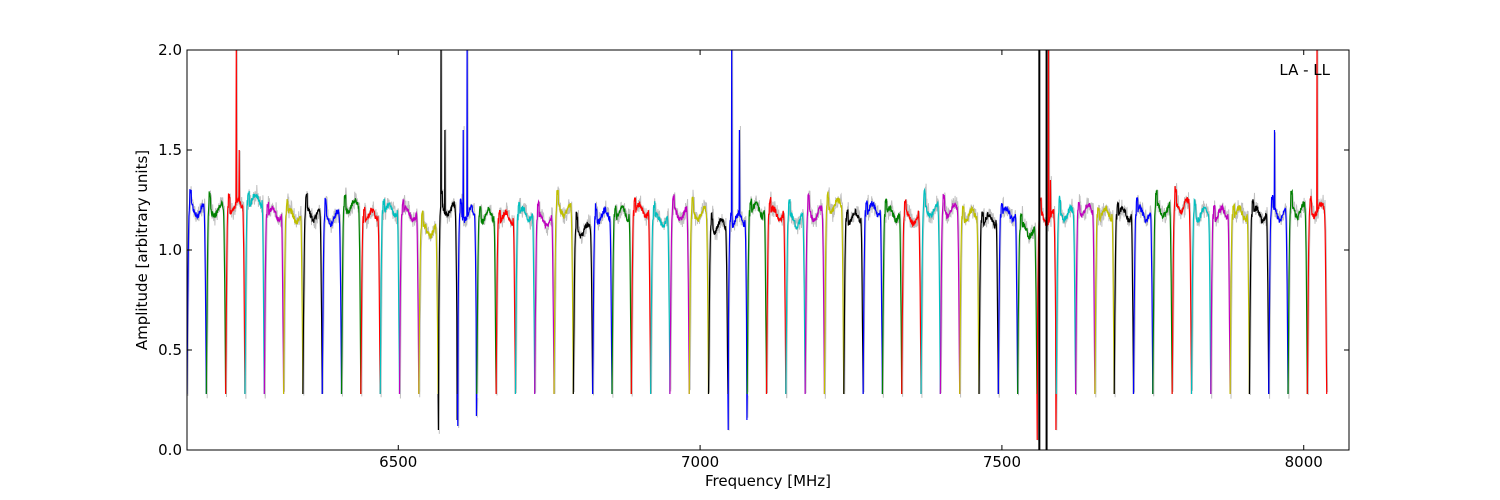 The width and height of the screenshot is (1500, 500). What do you see at coordinates (170, 350) in the screenshot?
I see `y-tick-label: 0.5` at bounding box center [170, 350].